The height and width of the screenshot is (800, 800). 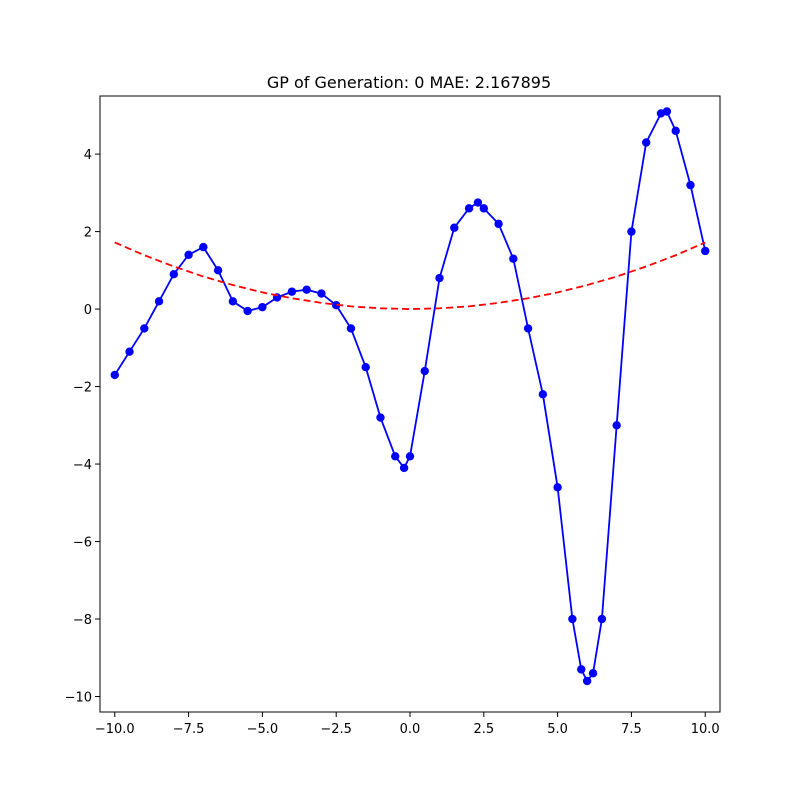 What do you see at coordinates (336, 729) in the screenshot?
I see `x-tick-label: −2.5` at bounding box center [336, 729].